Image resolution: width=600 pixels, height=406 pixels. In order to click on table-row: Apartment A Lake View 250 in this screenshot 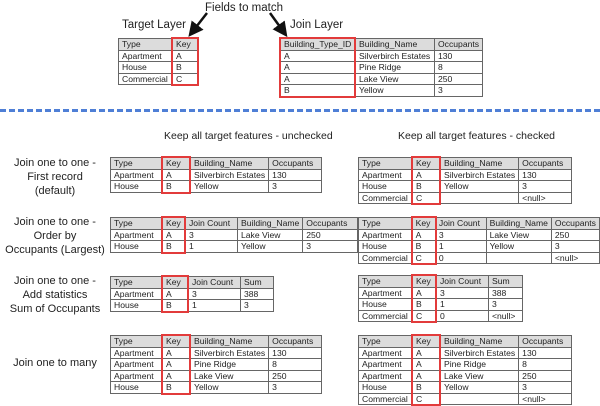, I will do `click(465, 375)`.